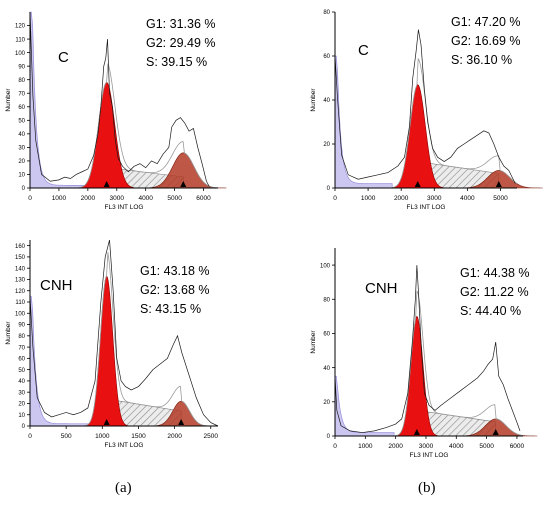 This screenshot has height=505, width=550. Describe the element at coordinates (20, 269) in the screenshot. I see `y-tick-label: 140` at that location.